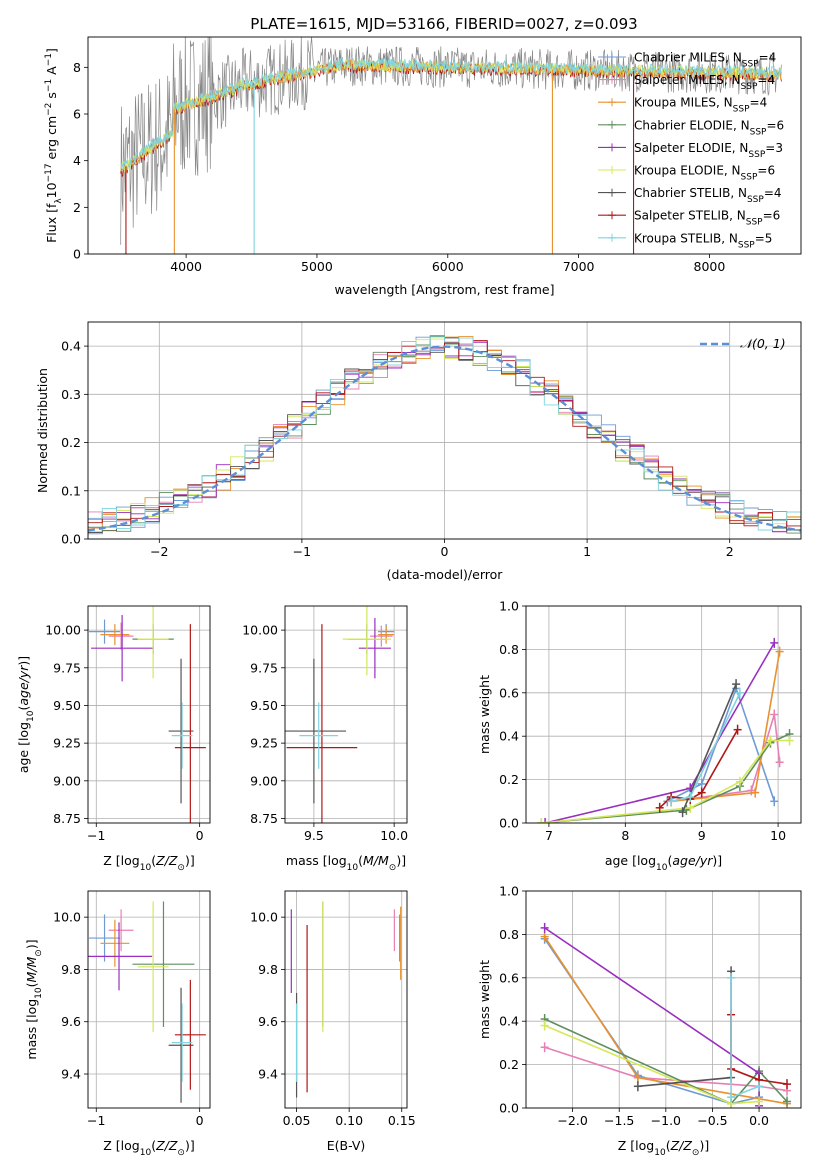 The width and height of the screenshot is (819, 1170). I want to click on y-tick-label: 10.0, so click(67, 917).